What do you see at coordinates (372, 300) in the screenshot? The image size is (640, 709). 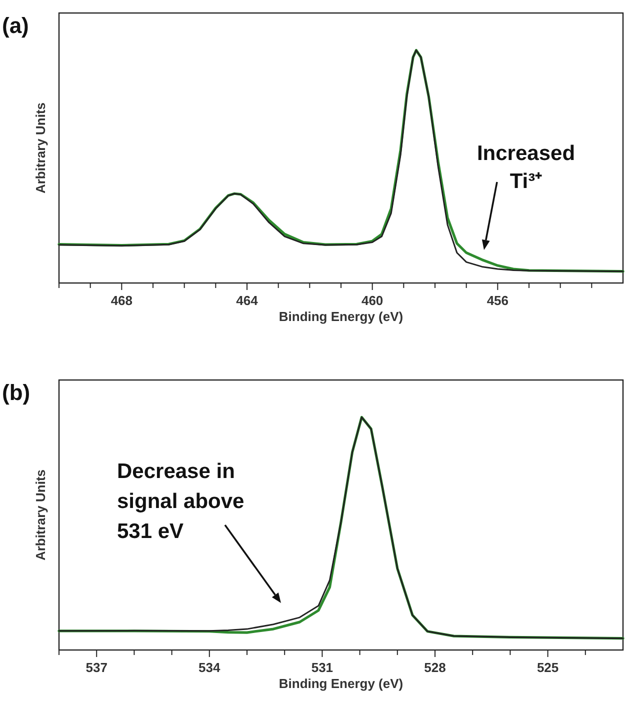 I see `x-tick-label: 460` at bounding box center [372, 300].